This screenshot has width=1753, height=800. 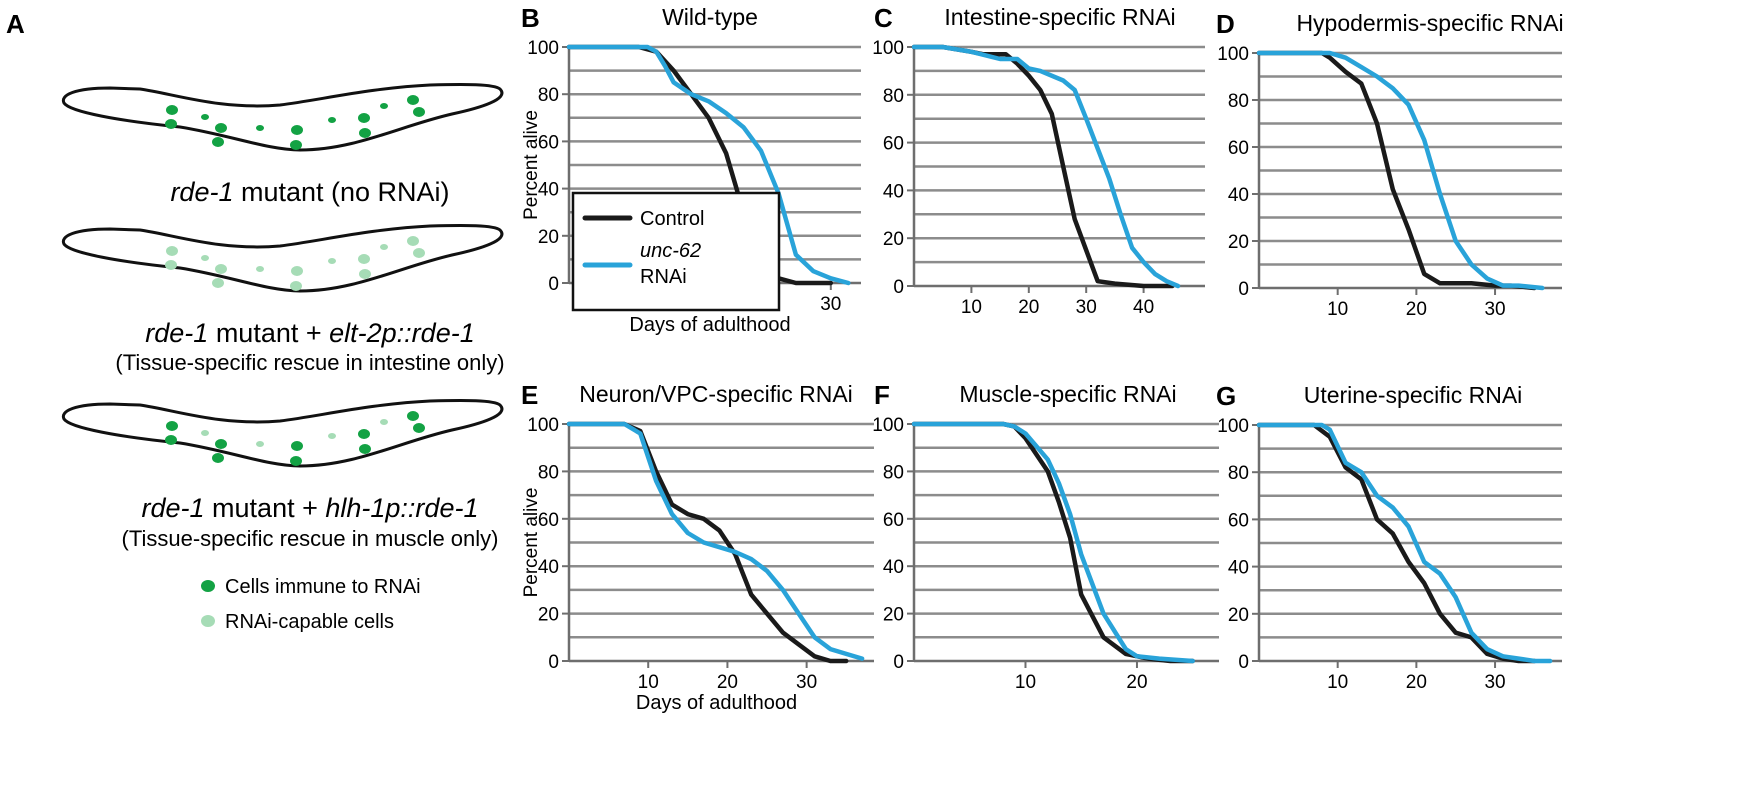 What do you see at coordinates (531, 543) in the screenshot?
I see `y-axis-label: Percent alive` at bounding box center [531, 543].